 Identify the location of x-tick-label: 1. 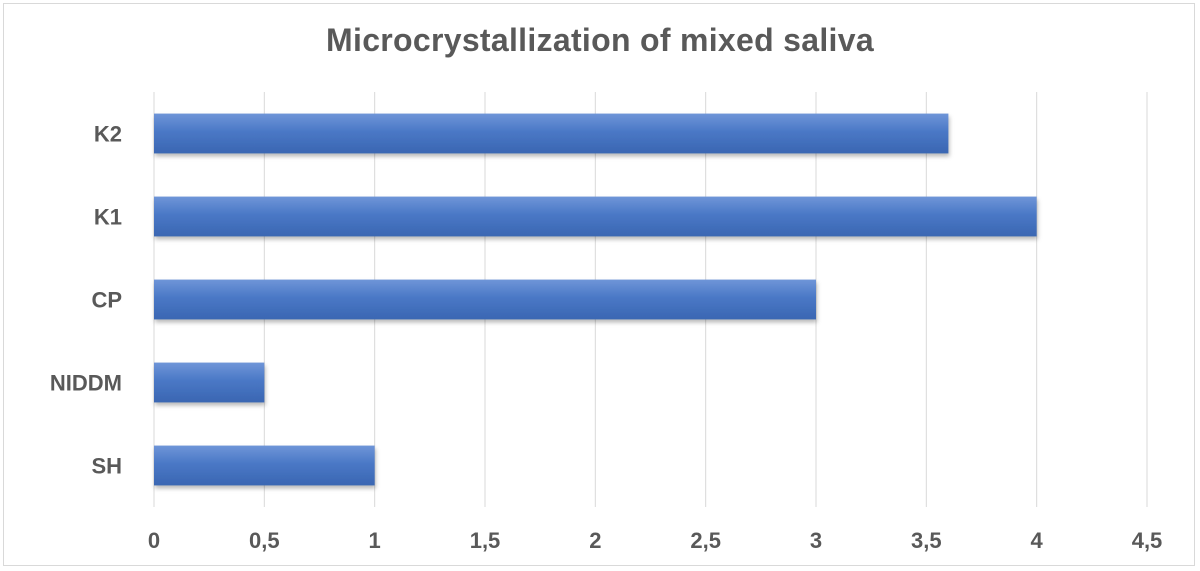
(375, 540).